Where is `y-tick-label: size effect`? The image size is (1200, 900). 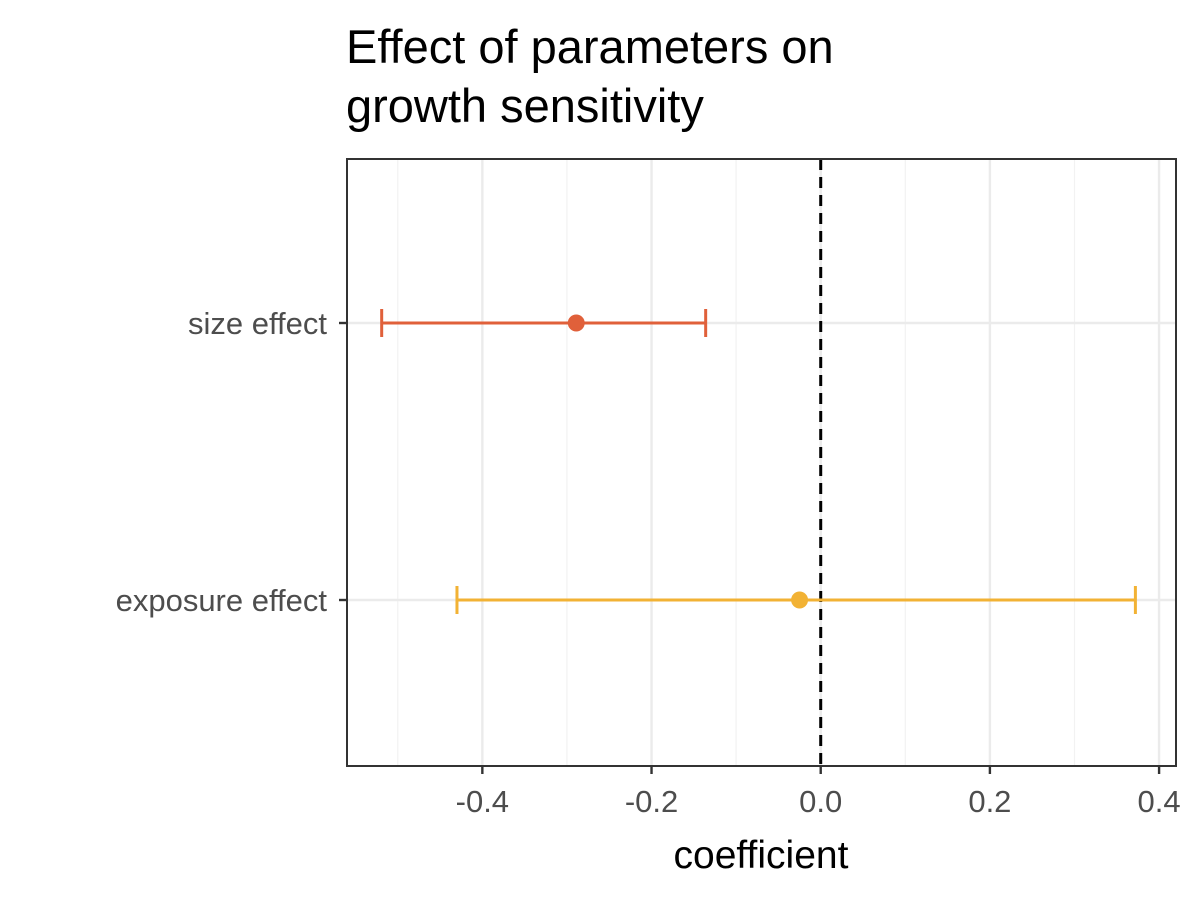 y-tick-label: size effect is located at coordinates (257, 323).